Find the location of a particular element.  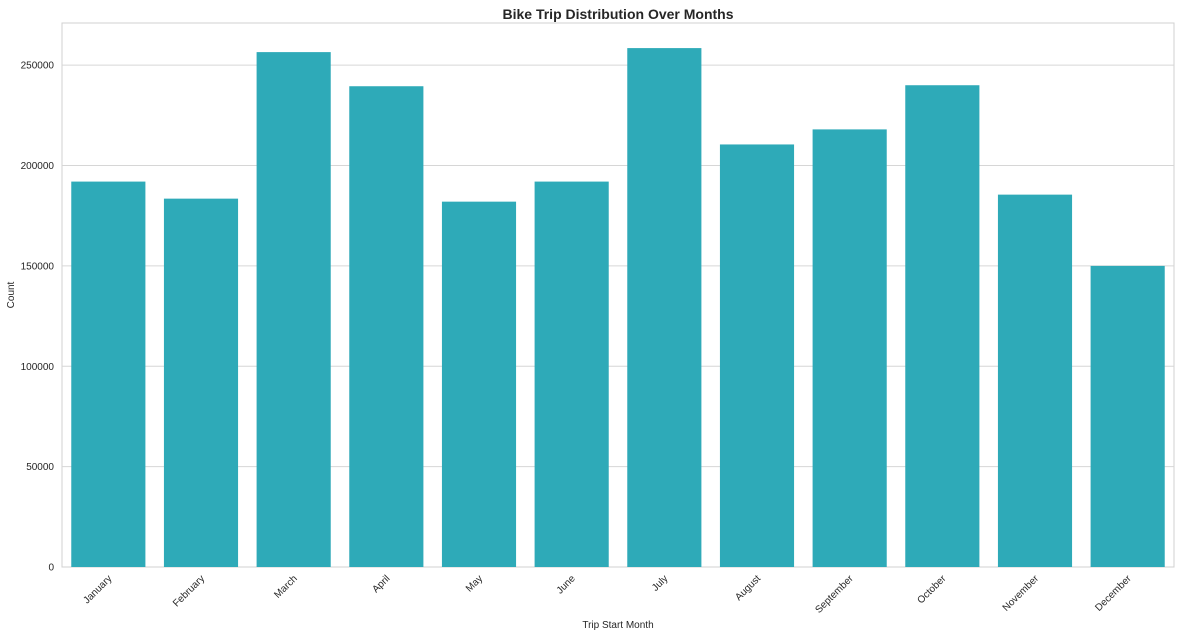

chart-title: Bike Trip Distribution Over Months is located at coordinates (617, 14).